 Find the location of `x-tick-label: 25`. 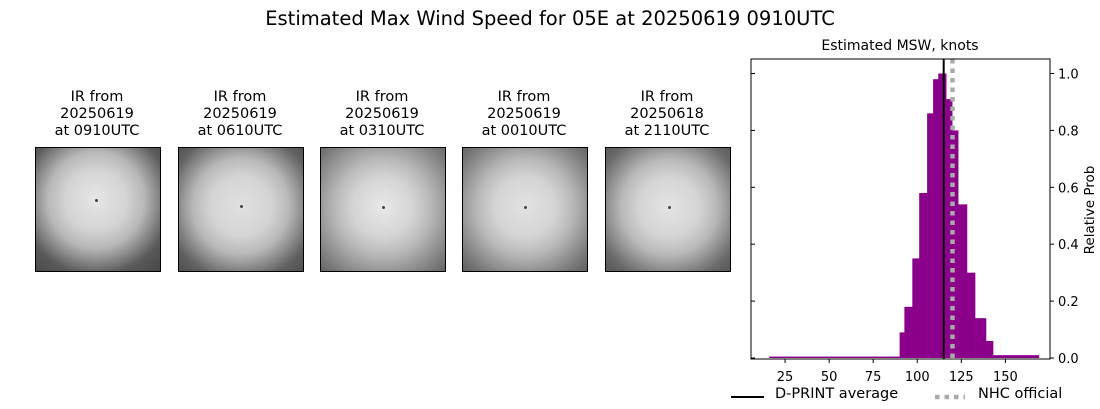

x-tick-label: 25 is located at coordinates (785, 377).